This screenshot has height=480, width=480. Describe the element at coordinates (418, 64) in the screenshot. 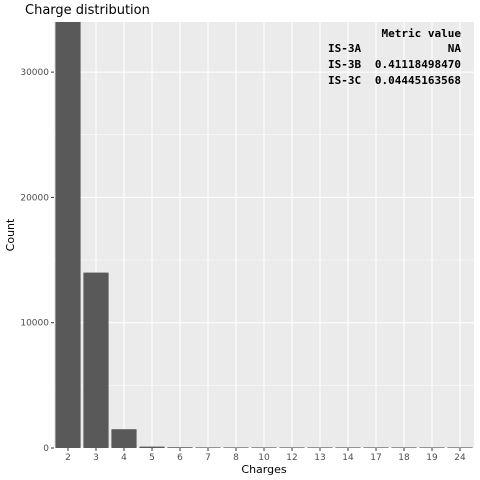

I see `metric-value-is-3b: 0.41118498470` at that location.